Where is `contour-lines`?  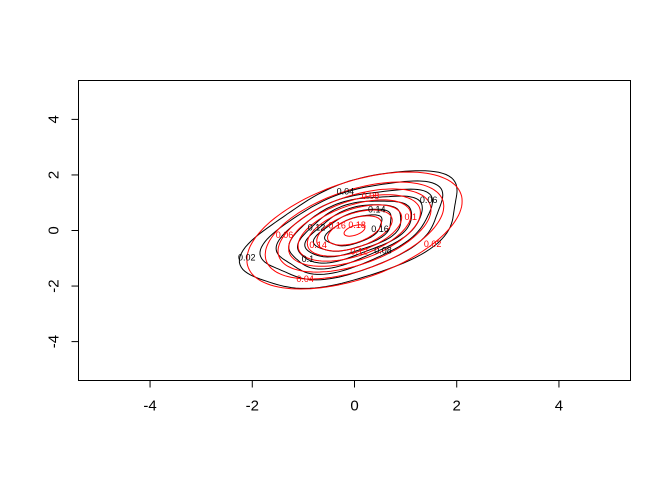 contour-lines is located at coordinates (350, 230).